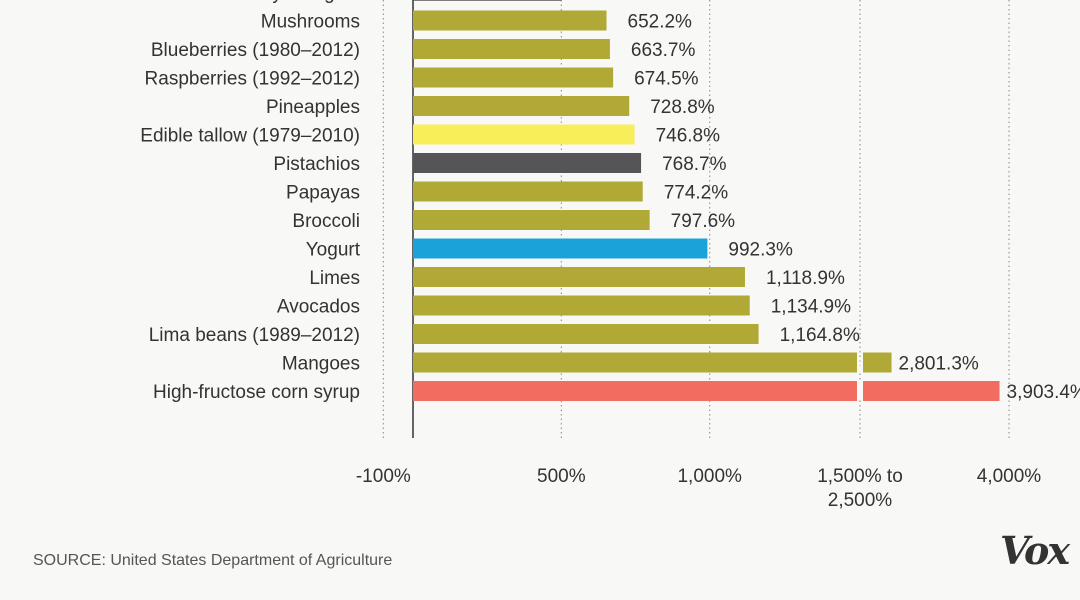  What do you see at coordinates (313, 107) in the screenshot?
I see `category-label: Pineapples` at bounding box center [313, 107].